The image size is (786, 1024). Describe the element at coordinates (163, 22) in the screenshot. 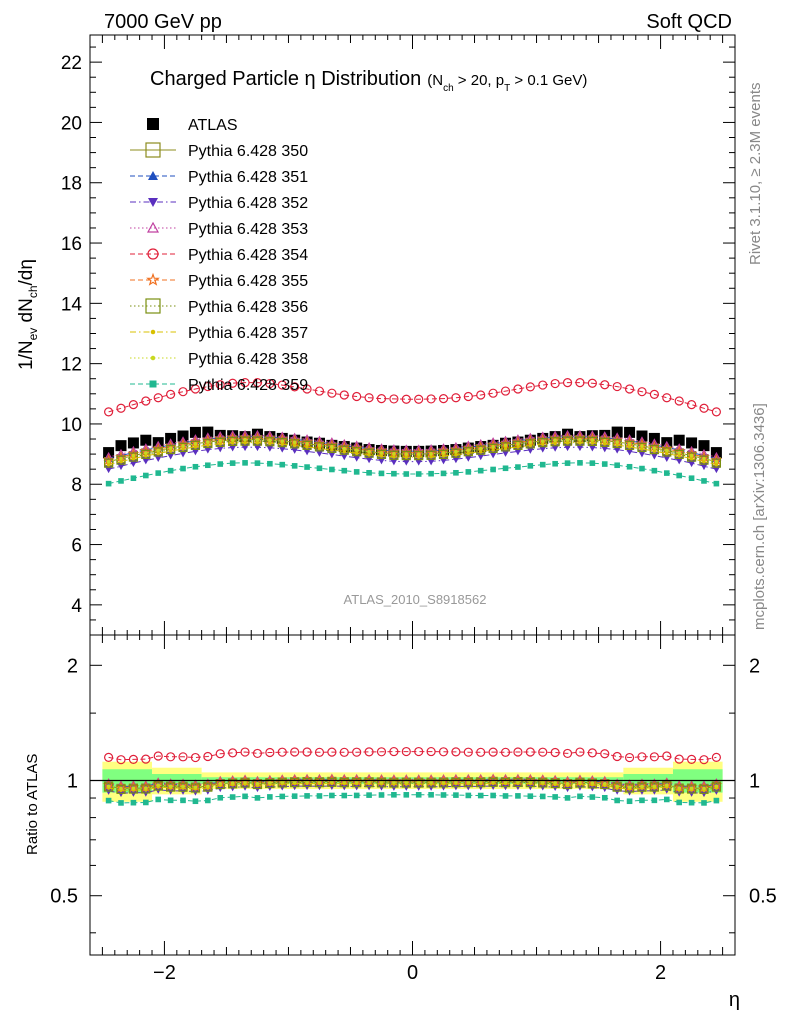

I see `header-energy-label: 7000 GeV pp` at that location.